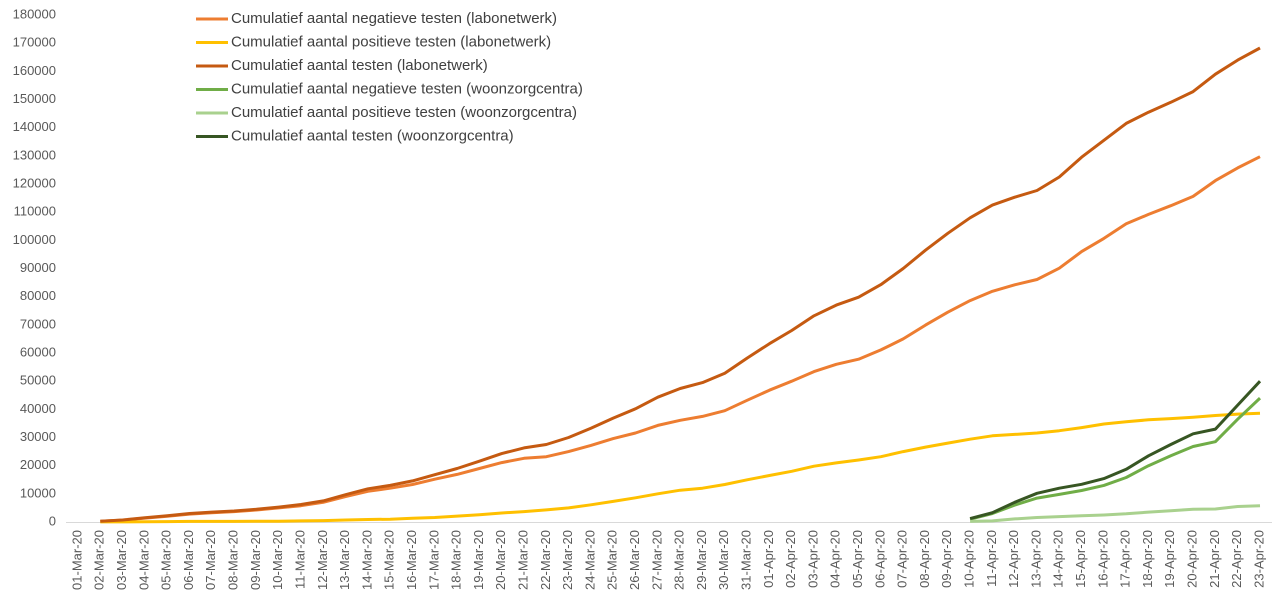  Describe the element at coordinates (389, 560) in the screenshot. I see `x-tick-label: 15-Mar-20` at that location.